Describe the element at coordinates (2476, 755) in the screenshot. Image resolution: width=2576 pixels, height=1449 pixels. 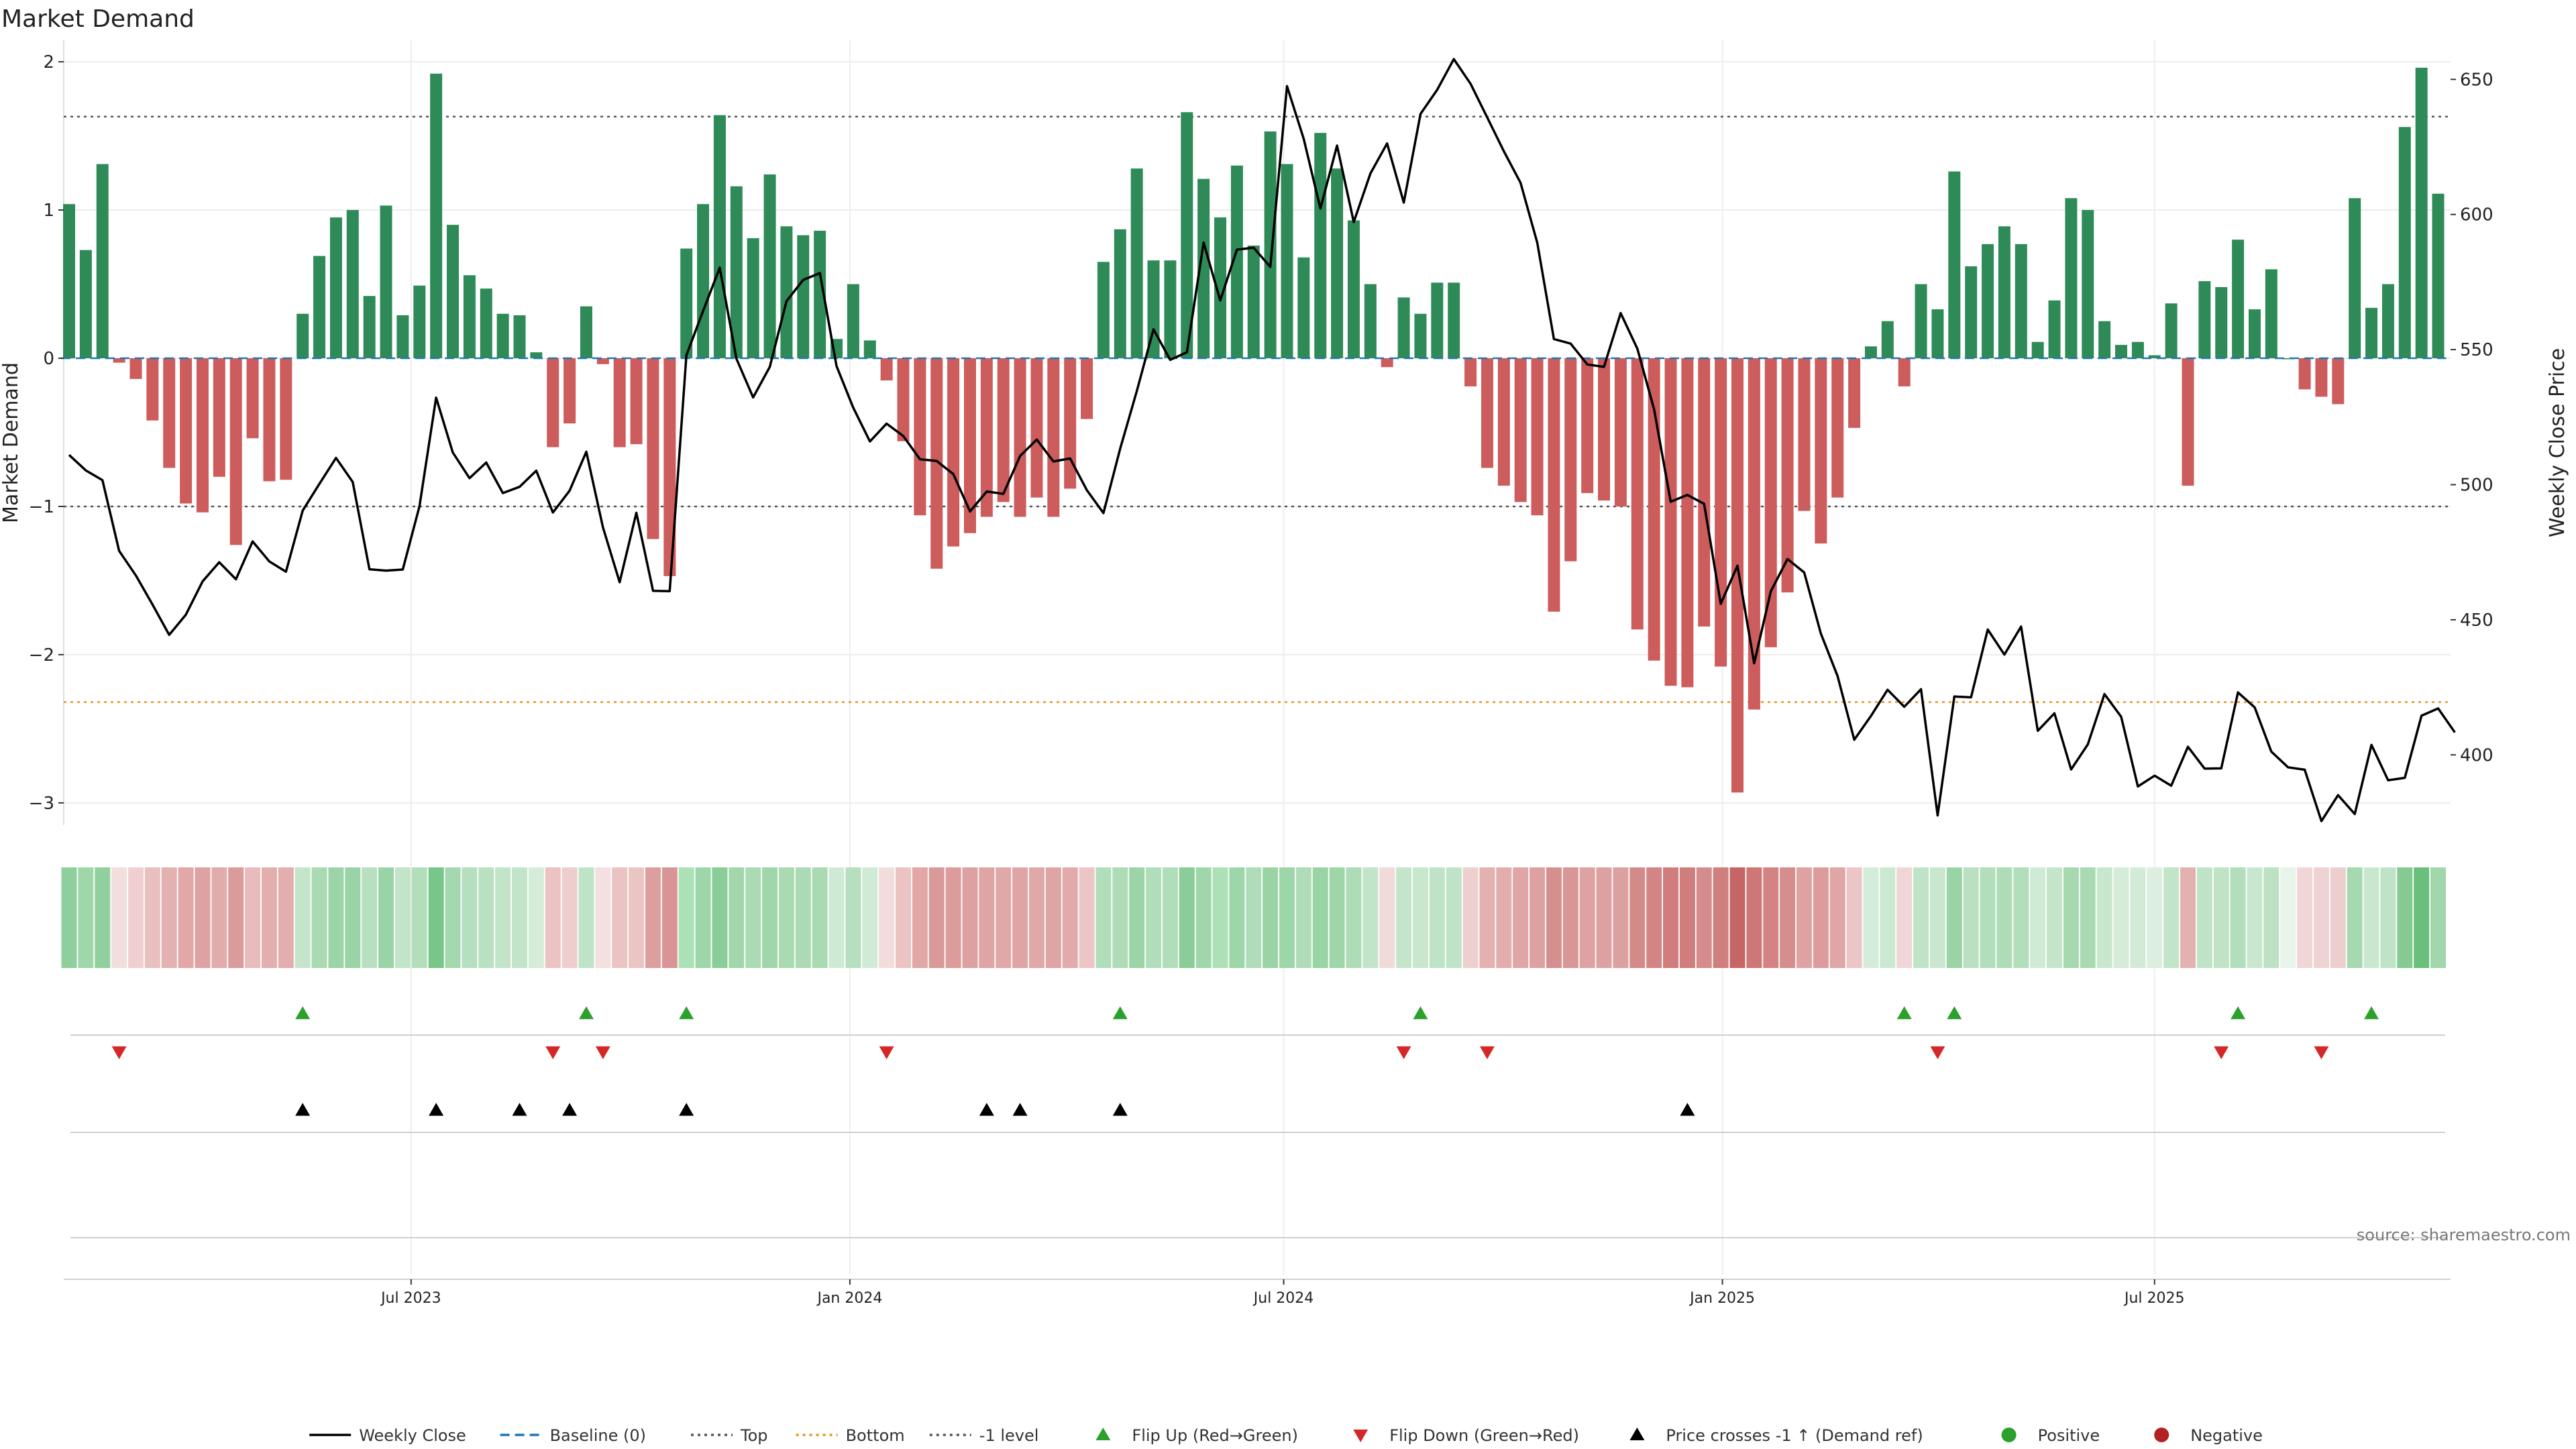
I see `y2-tick-label: 400` at that location.